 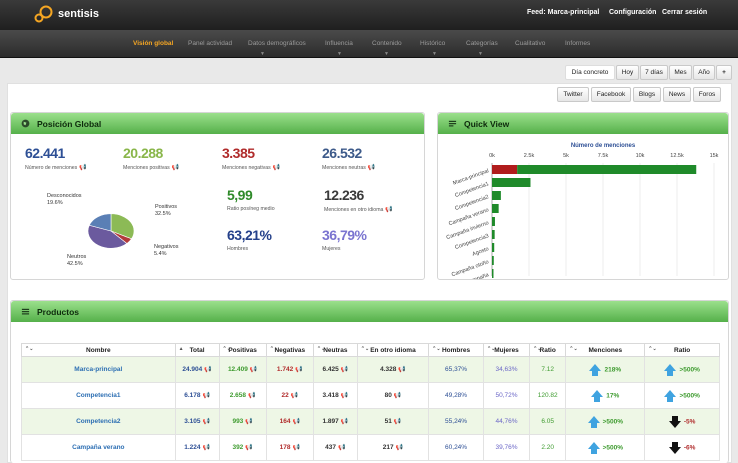 I want to click on column-header-label: En otro idioma, so click(x=393, y=350).